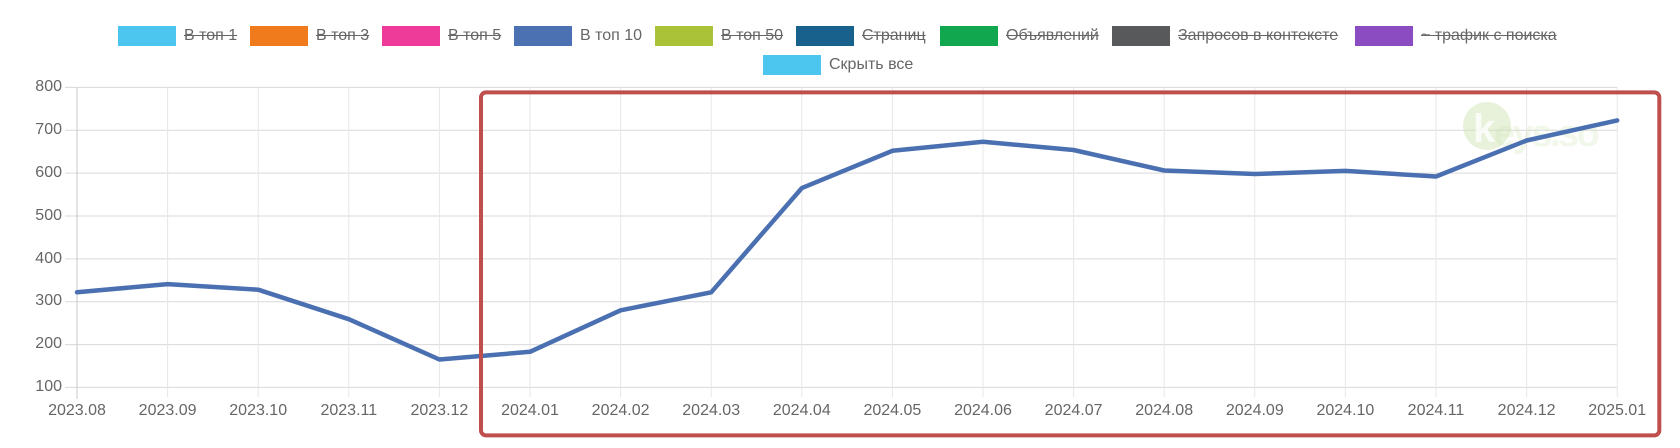 The height and width of the screenshot is (448, 1680). What do you see at coordinates (1484, 129) in the screenshot?
I see `svg-text: k` at bounding box center [1484, 129].